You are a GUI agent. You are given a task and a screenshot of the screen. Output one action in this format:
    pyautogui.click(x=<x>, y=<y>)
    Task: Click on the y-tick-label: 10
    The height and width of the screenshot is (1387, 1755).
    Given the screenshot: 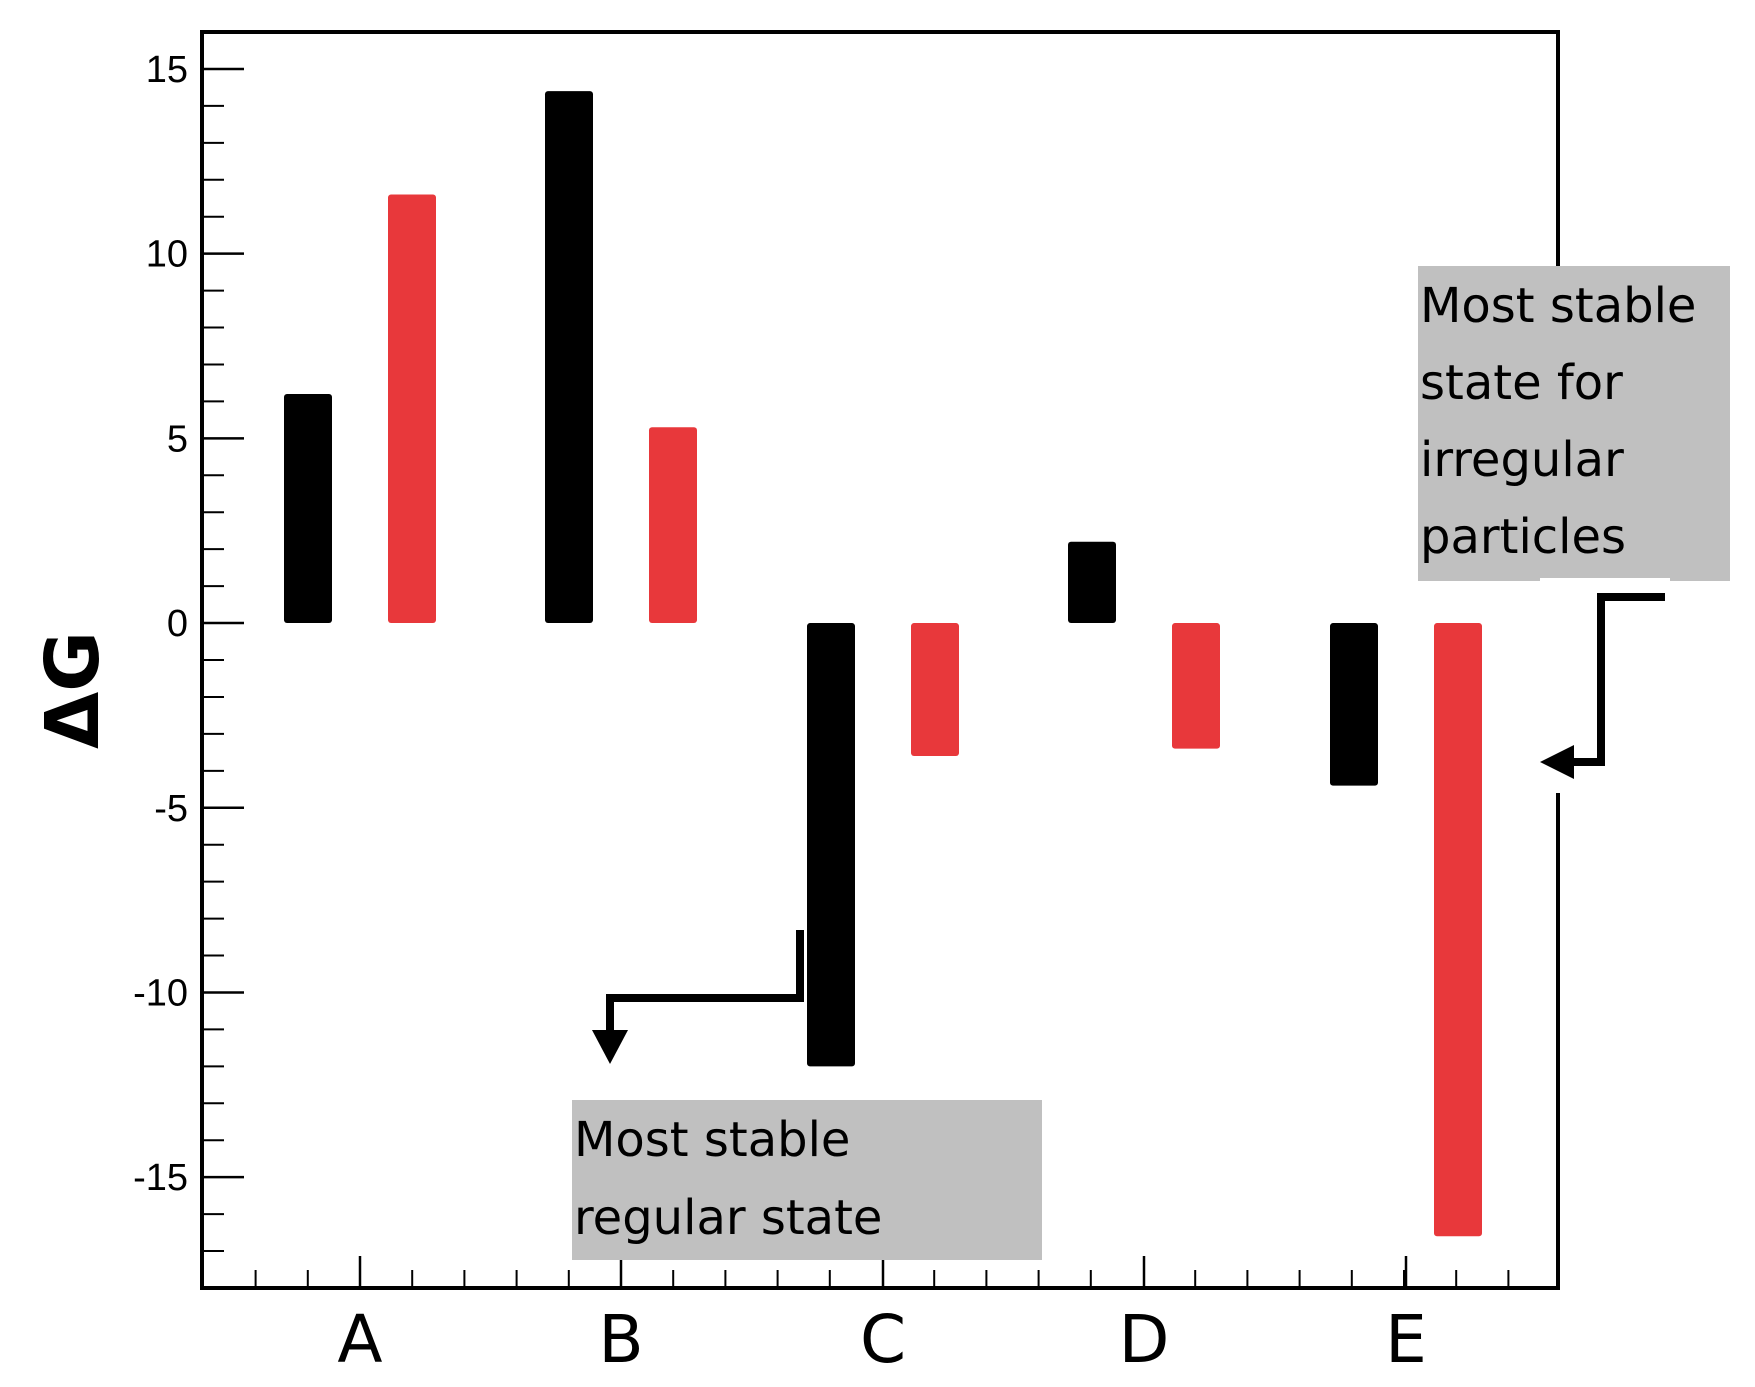 What is the action you would take?
    pyautogui.click(x=167, y=255)
    